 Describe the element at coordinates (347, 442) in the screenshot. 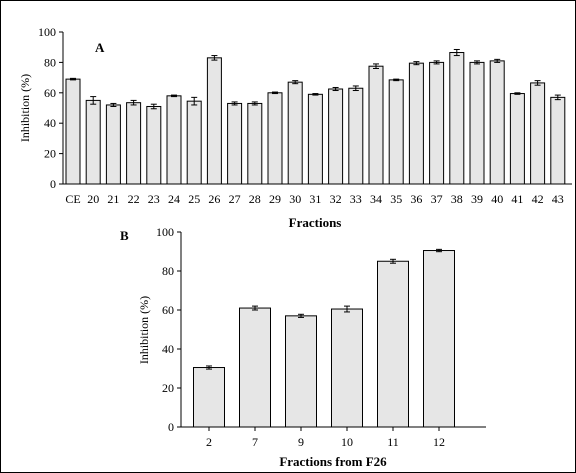

I see `panel-b-x-tick-label: 10` at that location.